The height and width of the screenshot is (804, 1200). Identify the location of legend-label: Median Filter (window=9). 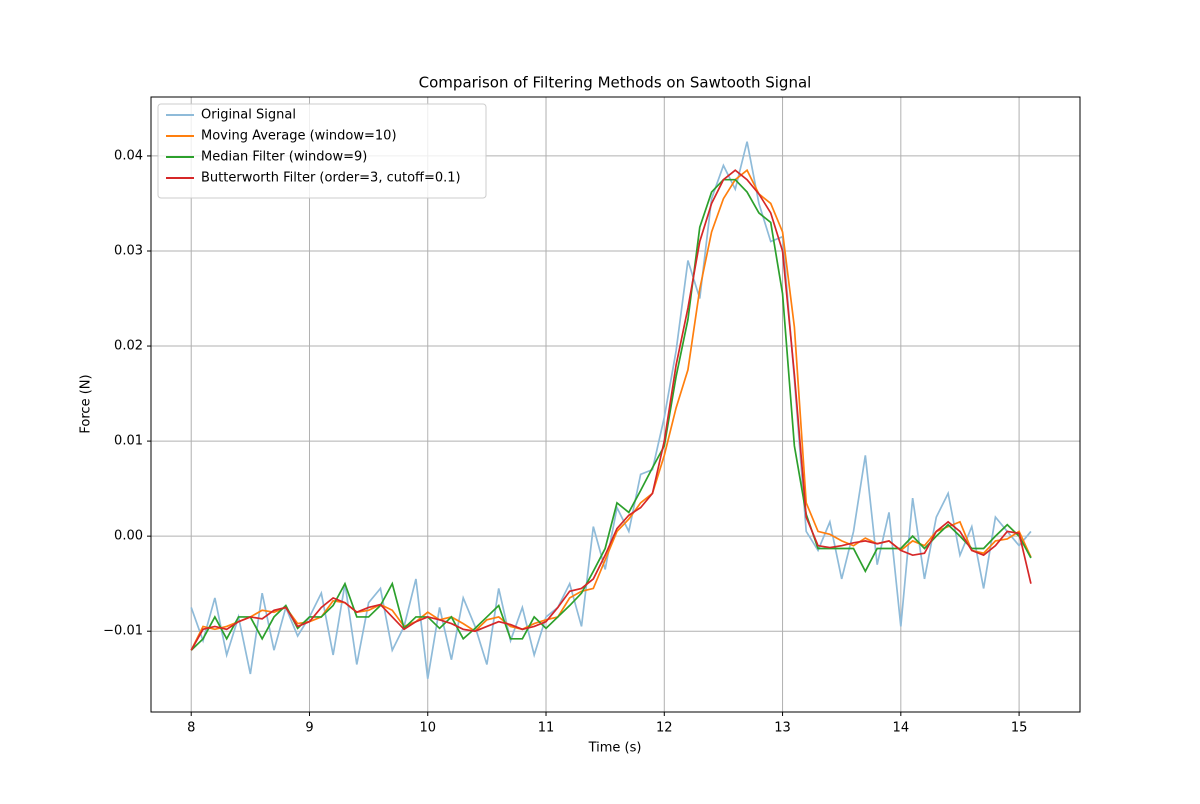
(284, 157).